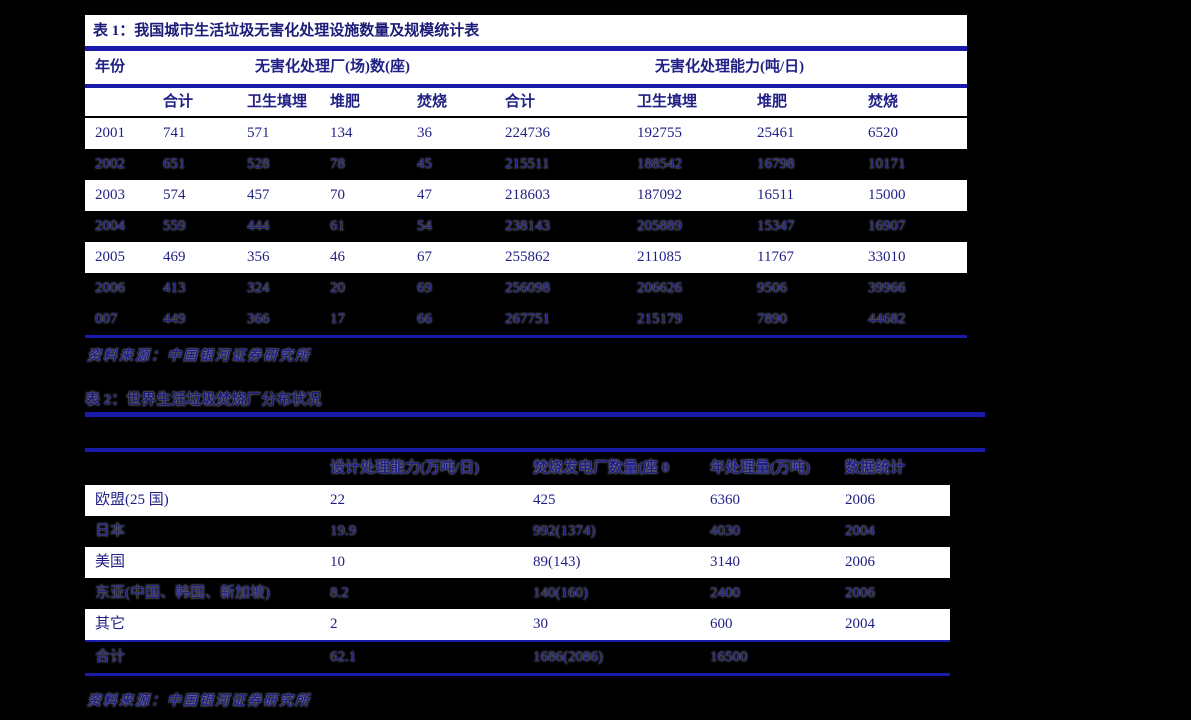 This screenshot has height=720, width=1191. I want to click on table2-title: 表 2：世界生活垃圾焚烧厂分布状况, so click(203, 400).